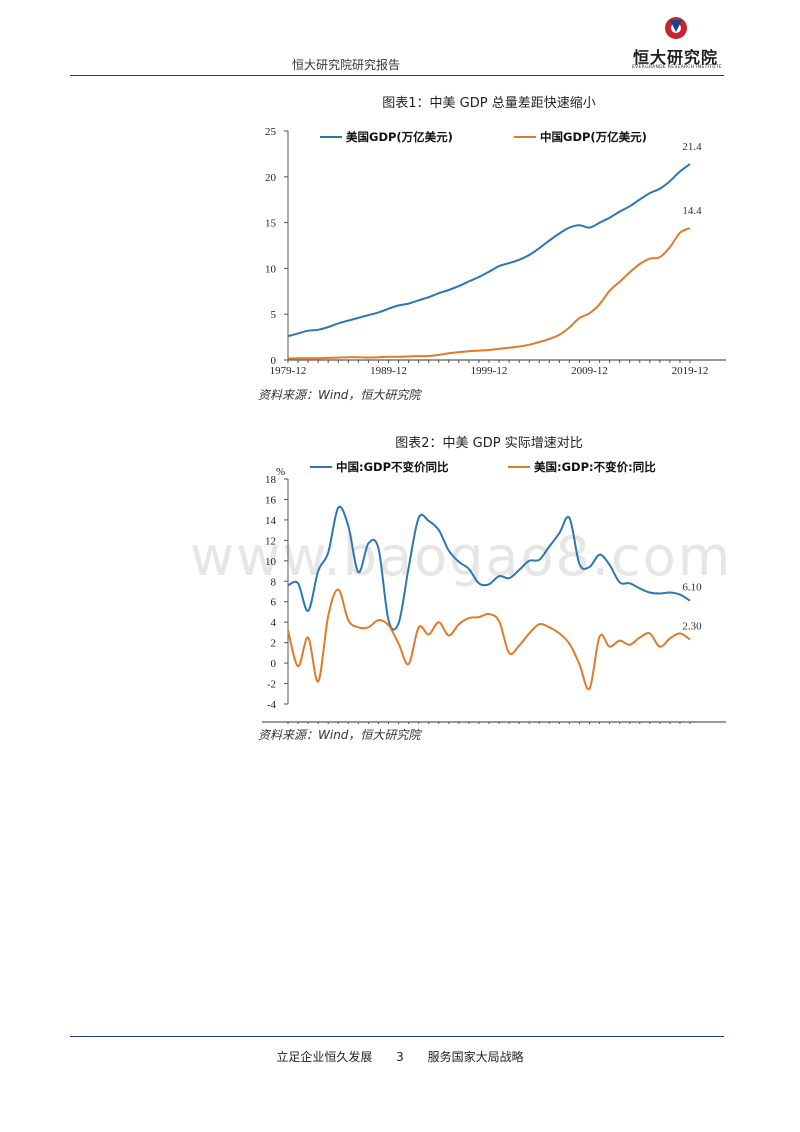 The image size is (800, 1132). Describe the element at coordinates (271, 521) in the screenshot. I see `chart2-y-tick-label: 14` at that location.